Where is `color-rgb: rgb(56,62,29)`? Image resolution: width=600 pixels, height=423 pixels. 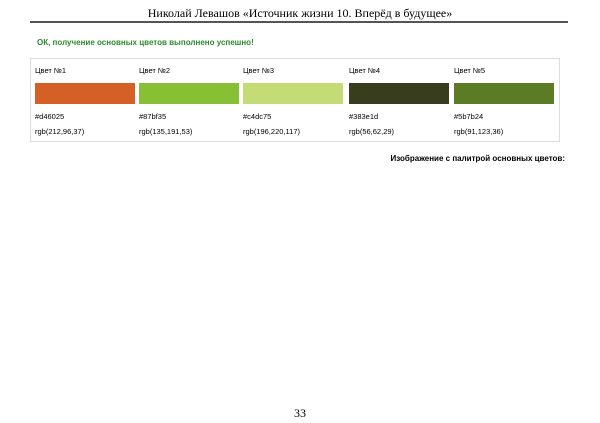
color-rgb: rgb(56,62,29) is located at coordinates (372, 131).